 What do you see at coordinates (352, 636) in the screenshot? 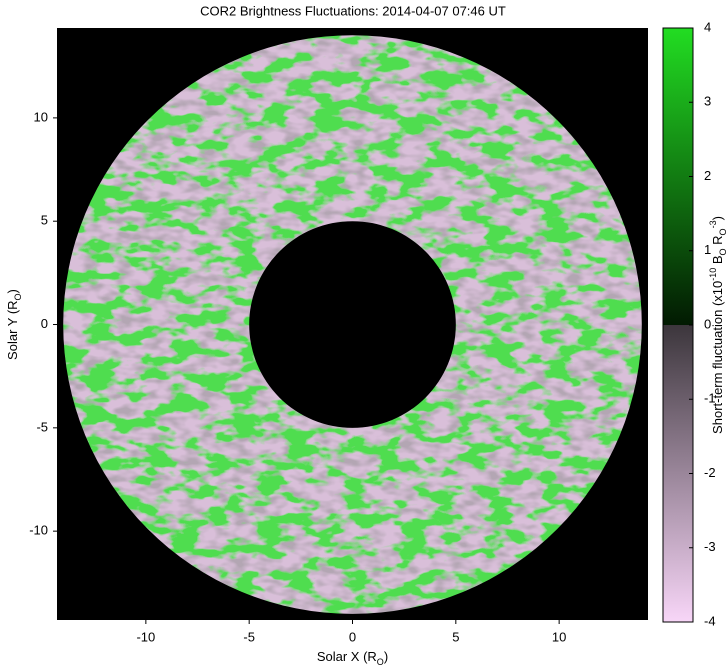
I see `x-tick-label: 0` at bounding box center [352, 636].